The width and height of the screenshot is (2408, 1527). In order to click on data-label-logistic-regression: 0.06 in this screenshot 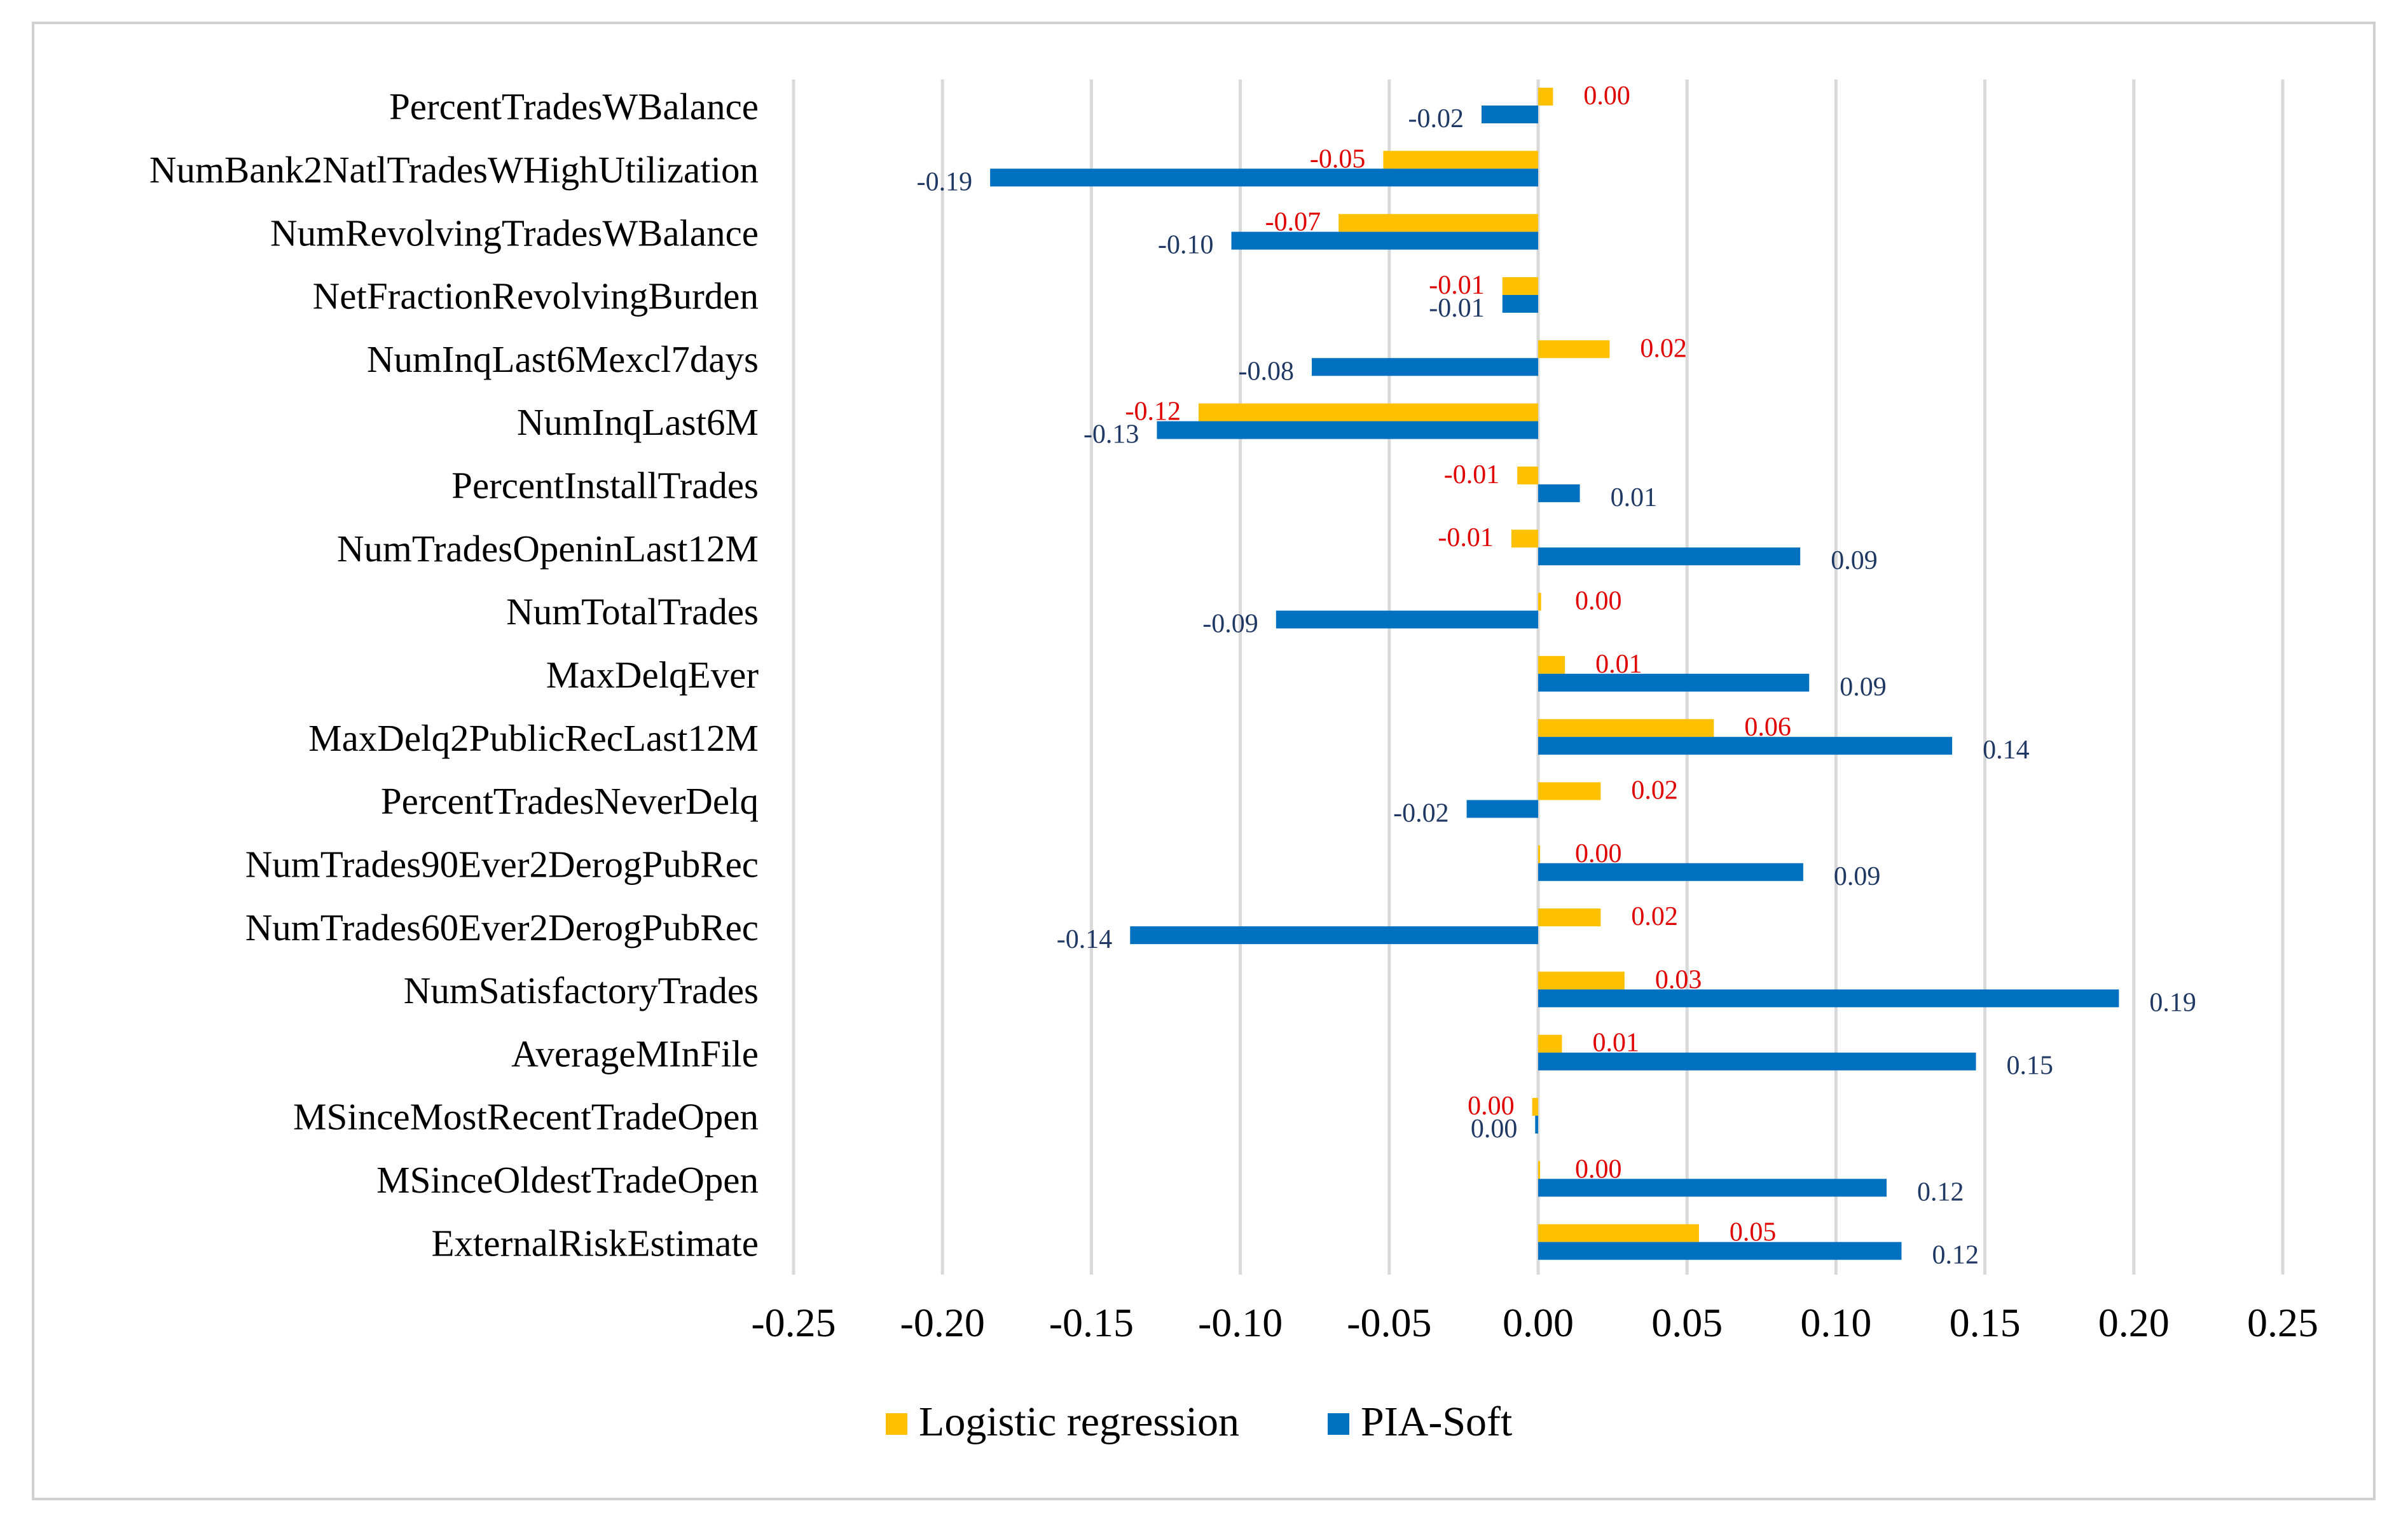, I will do `click(1768, 727)`.